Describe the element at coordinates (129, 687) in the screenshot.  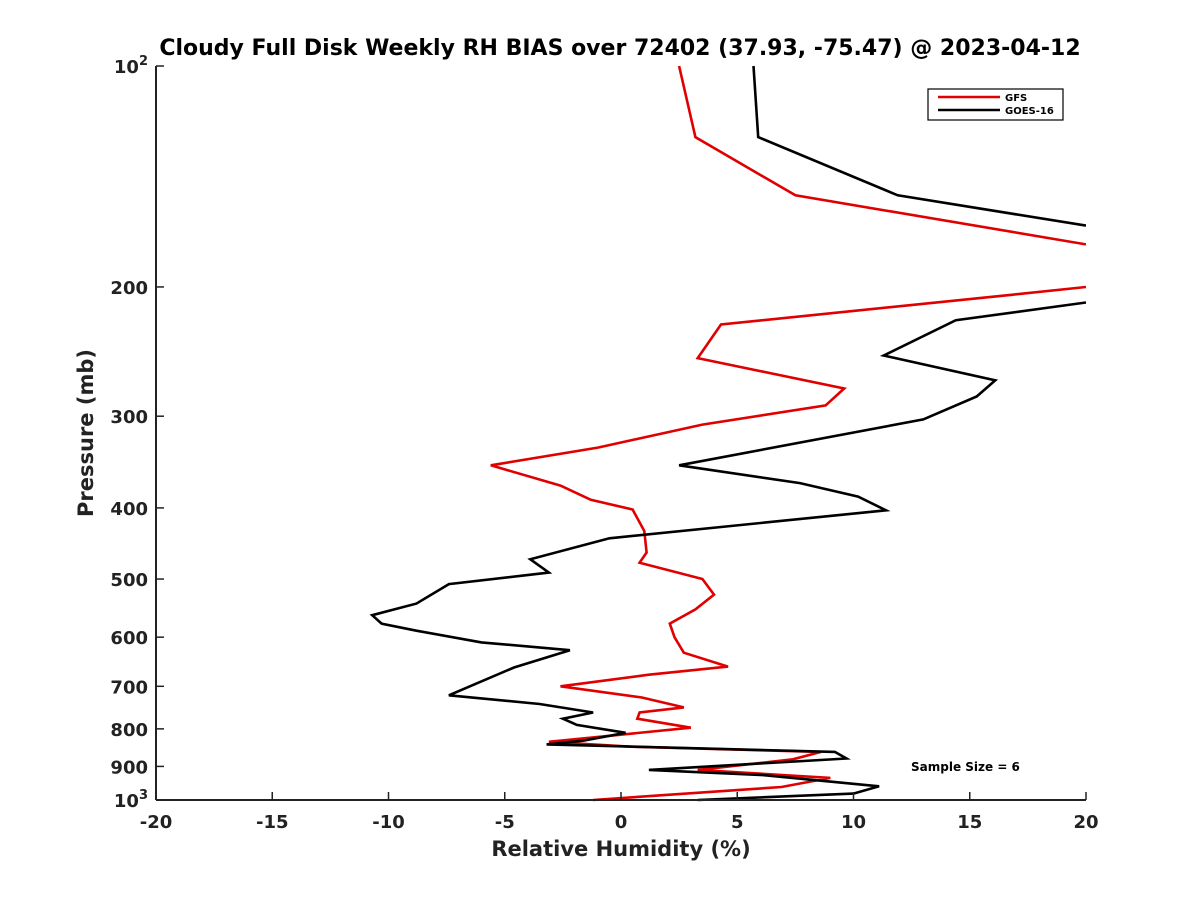
I see `y-tick-label: 700` at that location.